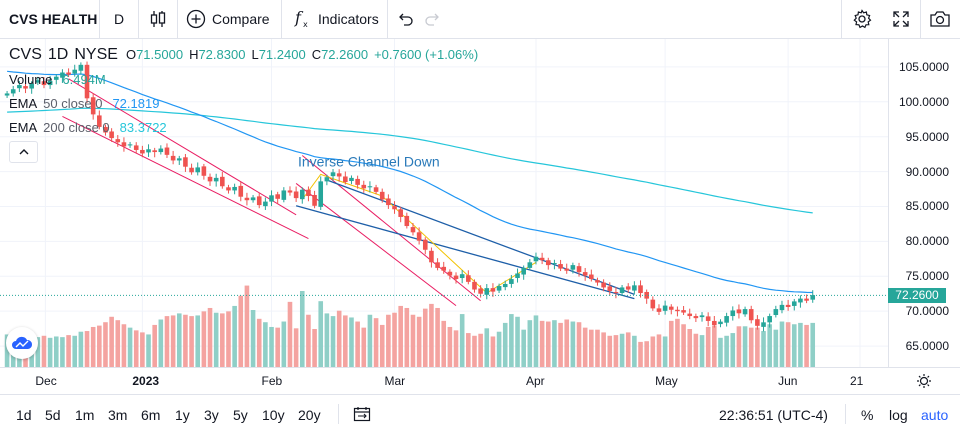  I want to click on axis-settings-button, so click(924, 383).